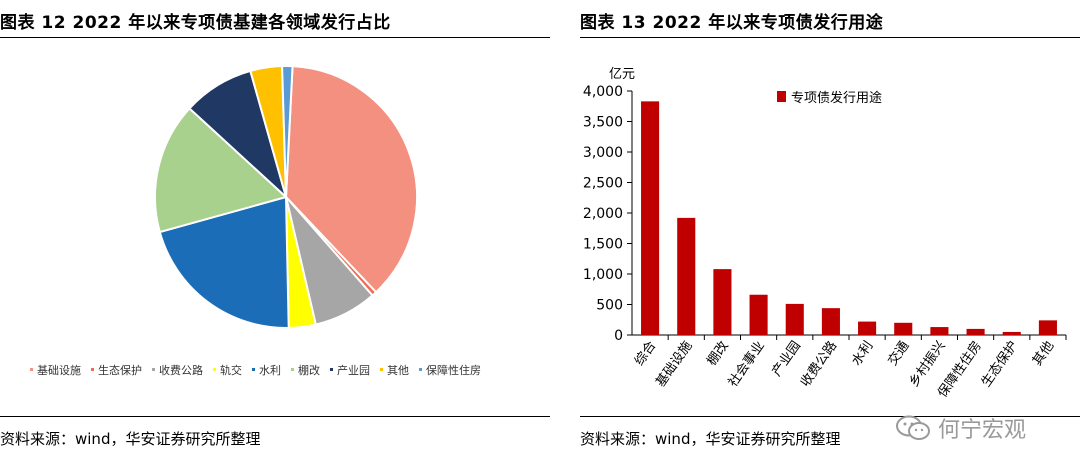  Describe the element at coordinates (603, 153) in the screenshot. I see `y-tick-label: 3,000` at that location.